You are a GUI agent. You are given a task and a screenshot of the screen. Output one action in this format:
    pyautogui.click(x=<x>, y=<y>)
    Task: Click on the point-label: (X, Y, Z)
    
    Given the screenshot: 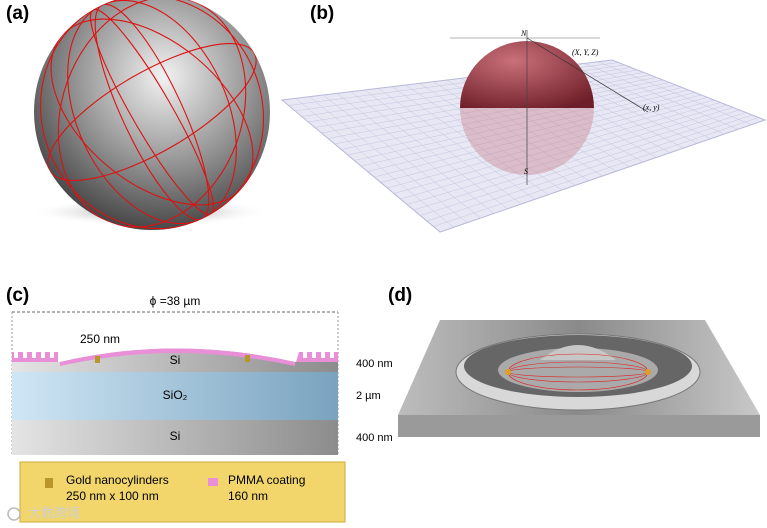 What is the action you would take?
    pyautogui.click(x=585, y=52)
    